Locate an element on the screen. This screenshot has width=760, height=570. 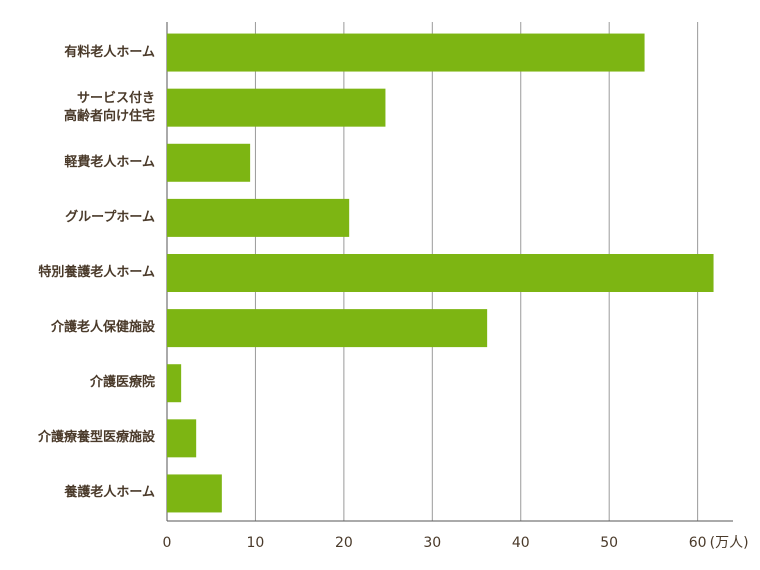
y-tick-label: 軽費老人ホーム is located at coordinates (109, 162).